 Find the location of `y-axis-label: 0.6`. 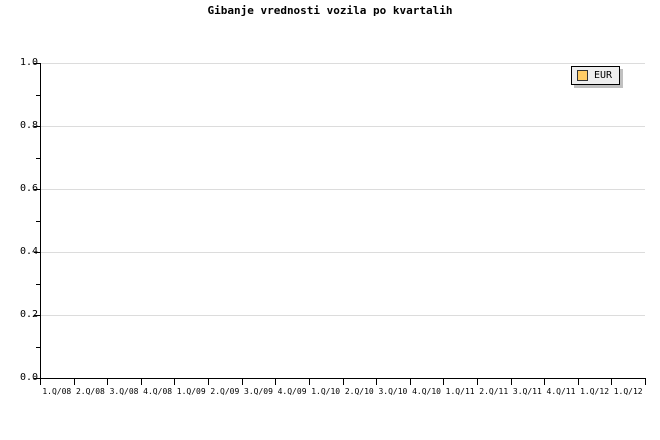

y-axis-label: 0.6 is located at coordinates (28, 188).